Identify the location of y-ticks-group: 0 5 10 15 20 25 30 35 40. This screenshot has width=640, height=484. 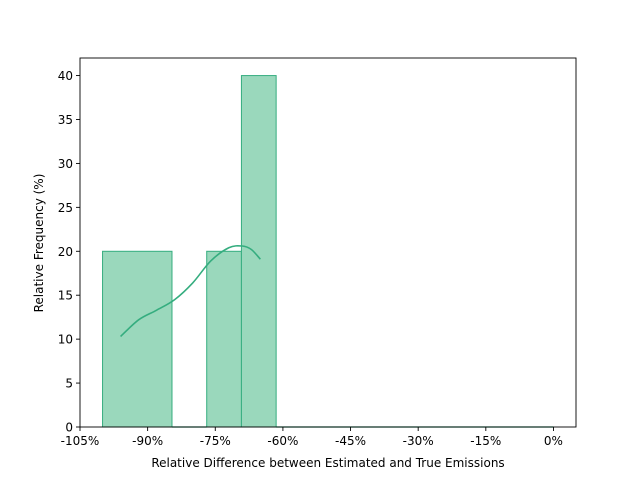
(69, 252).